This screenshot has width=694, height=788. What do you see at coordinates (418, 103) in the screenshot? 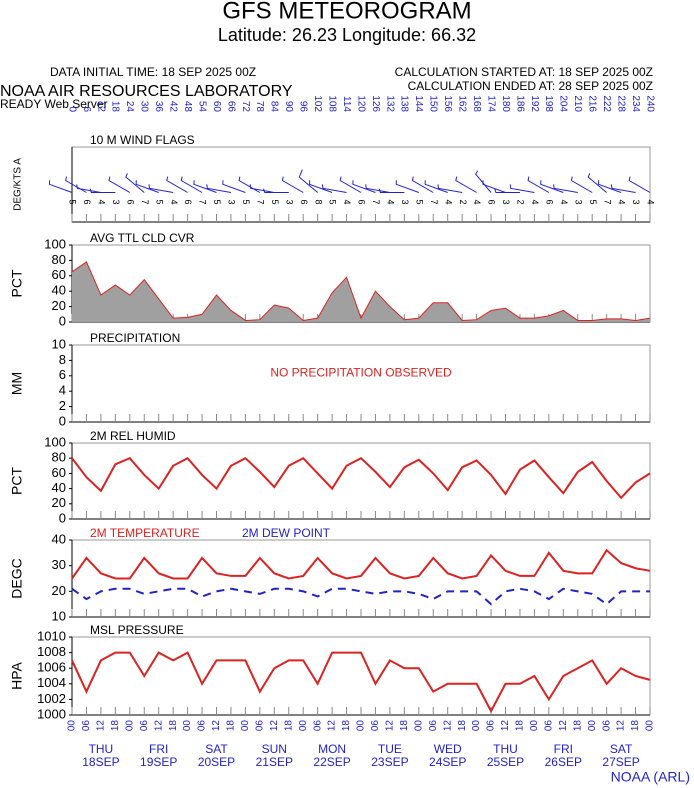
I see `top-hour-label: 144` at bounding box center [418, 103].